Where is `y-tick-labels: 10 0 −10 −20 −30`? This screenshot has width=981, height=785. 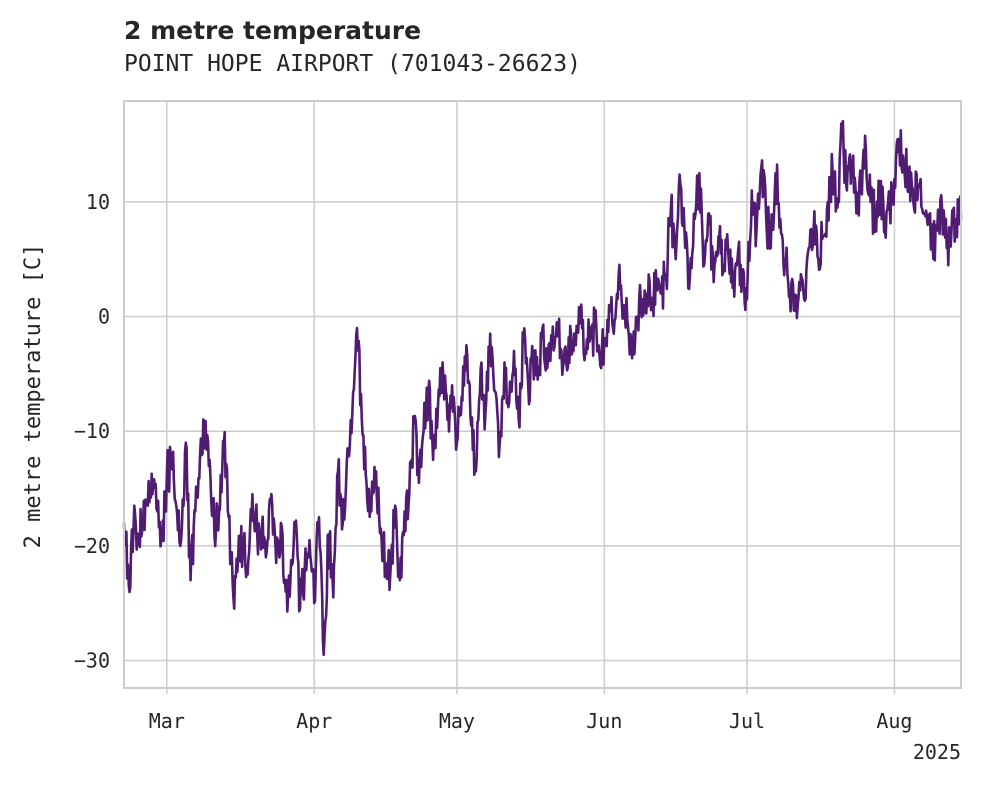 y-tick-labels: 10 0 −10 −20 −30 is located at coordinates (92, 431).